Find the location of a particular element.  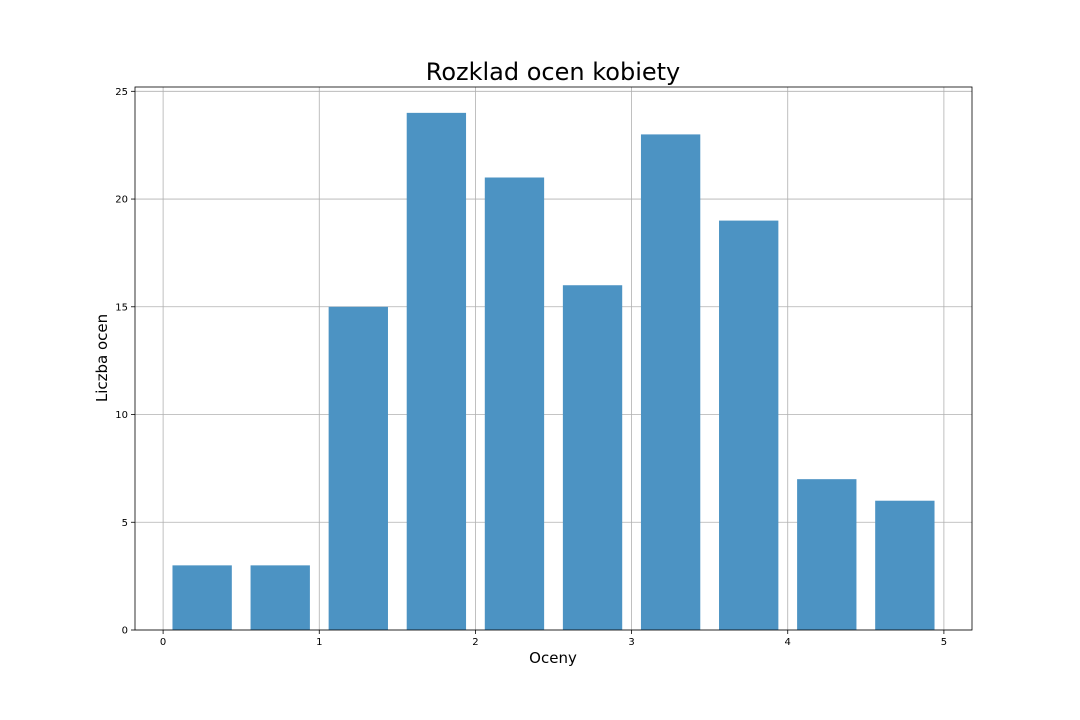

x-tick-label-4: 4 is located at coordinates (788, 642).